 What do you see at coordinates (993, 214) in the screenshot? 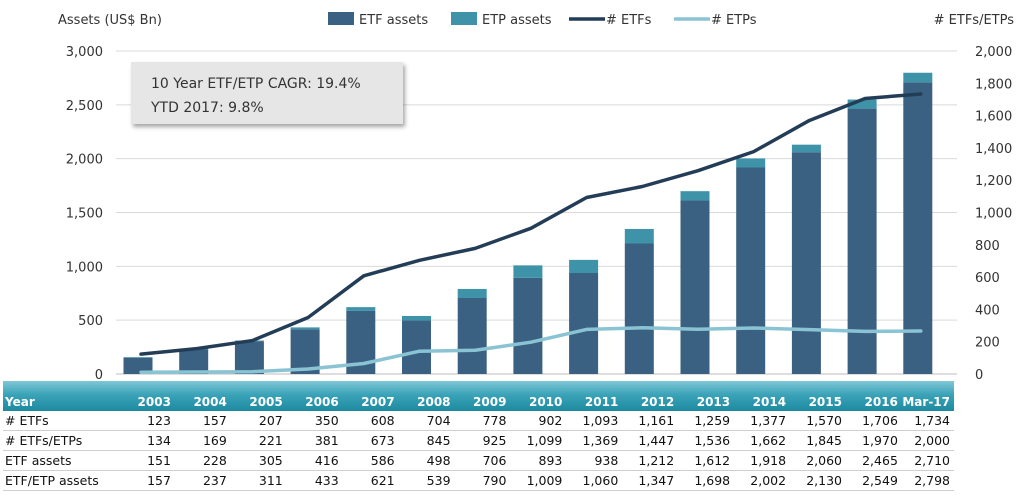
I see `y-tick-label-right: 1,000` at bounding box center [993, 214].